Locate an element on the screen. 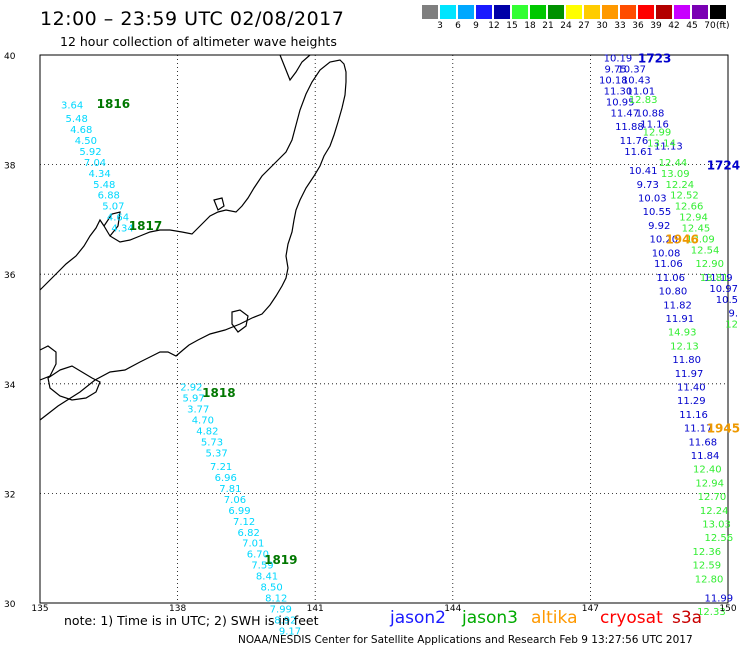 The image size is (740, 650). wave-height-value: 11.19 is located at coordinates (718, 278).